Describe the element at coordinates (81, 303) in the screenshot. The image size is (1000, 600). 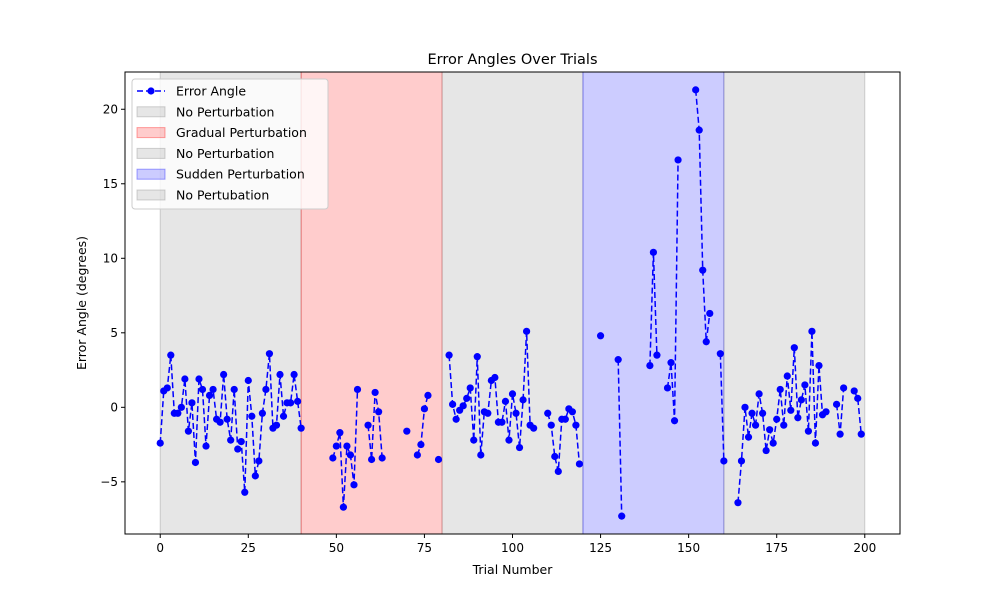
I see `y-axis-label: Error Angle (degrees)` at that location.